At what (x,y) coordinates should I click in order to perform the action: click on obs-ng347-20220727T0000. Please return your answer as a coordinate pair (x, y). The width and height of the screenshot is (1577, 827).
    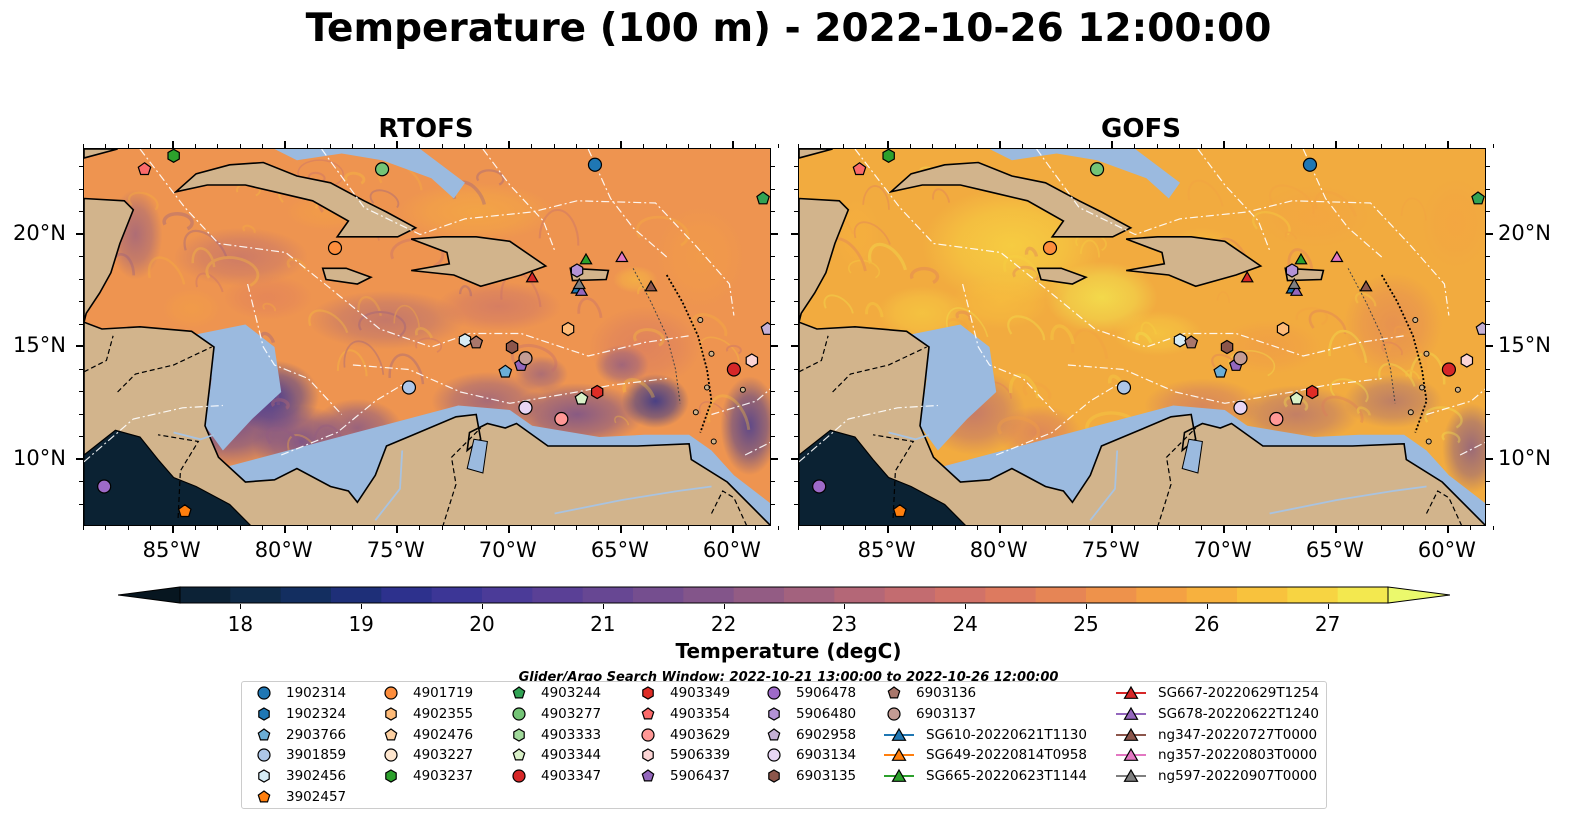
    Looking at the image, I should click on (651, 285).